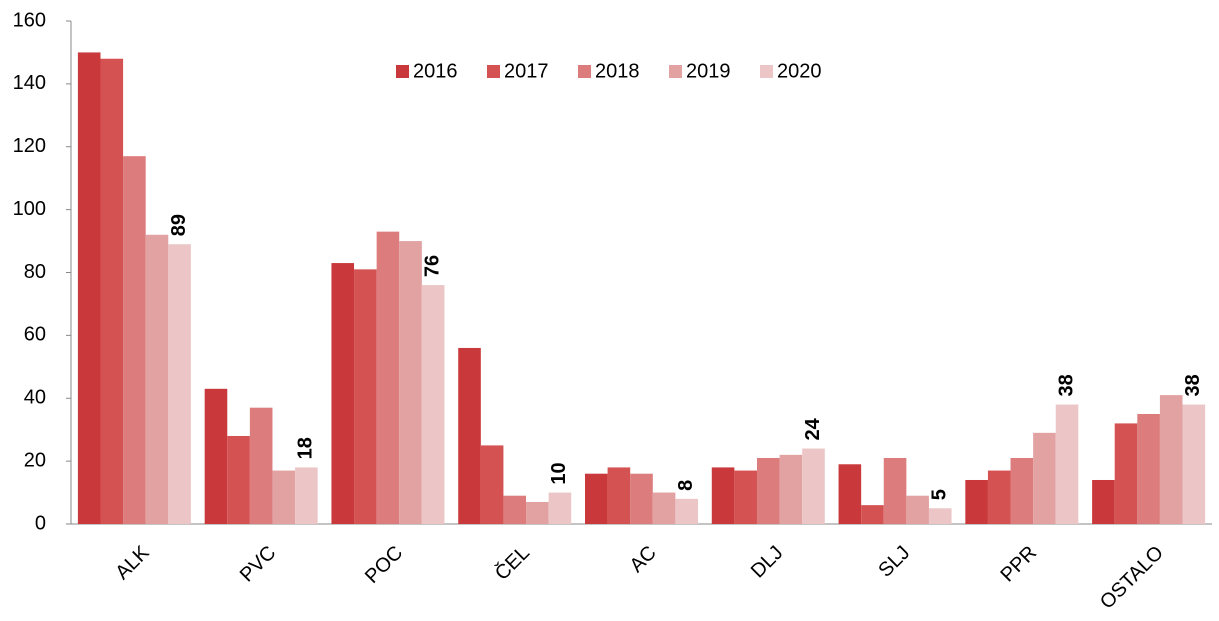 This screenshot has width=1219, height=621. Describe the element at coordinates (432, 266) in the screenshot. I see `data-label: 76` at that location.